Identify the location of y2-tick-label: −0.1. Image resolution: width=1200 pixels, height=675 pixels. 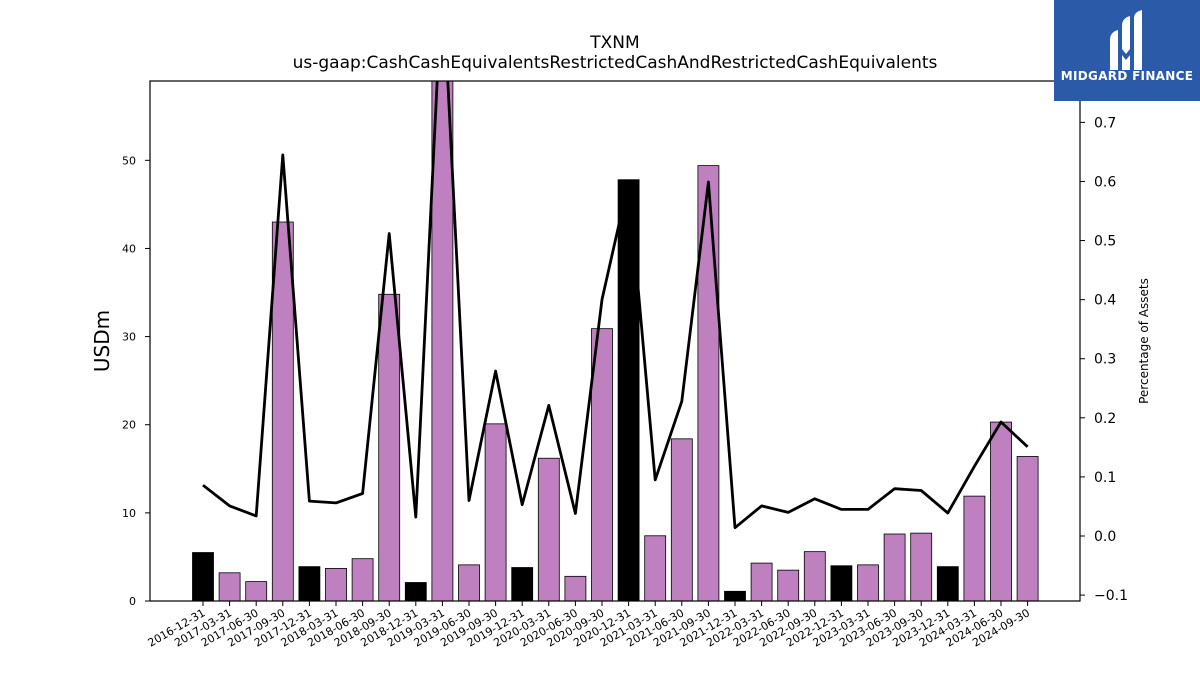
(1111, 596).